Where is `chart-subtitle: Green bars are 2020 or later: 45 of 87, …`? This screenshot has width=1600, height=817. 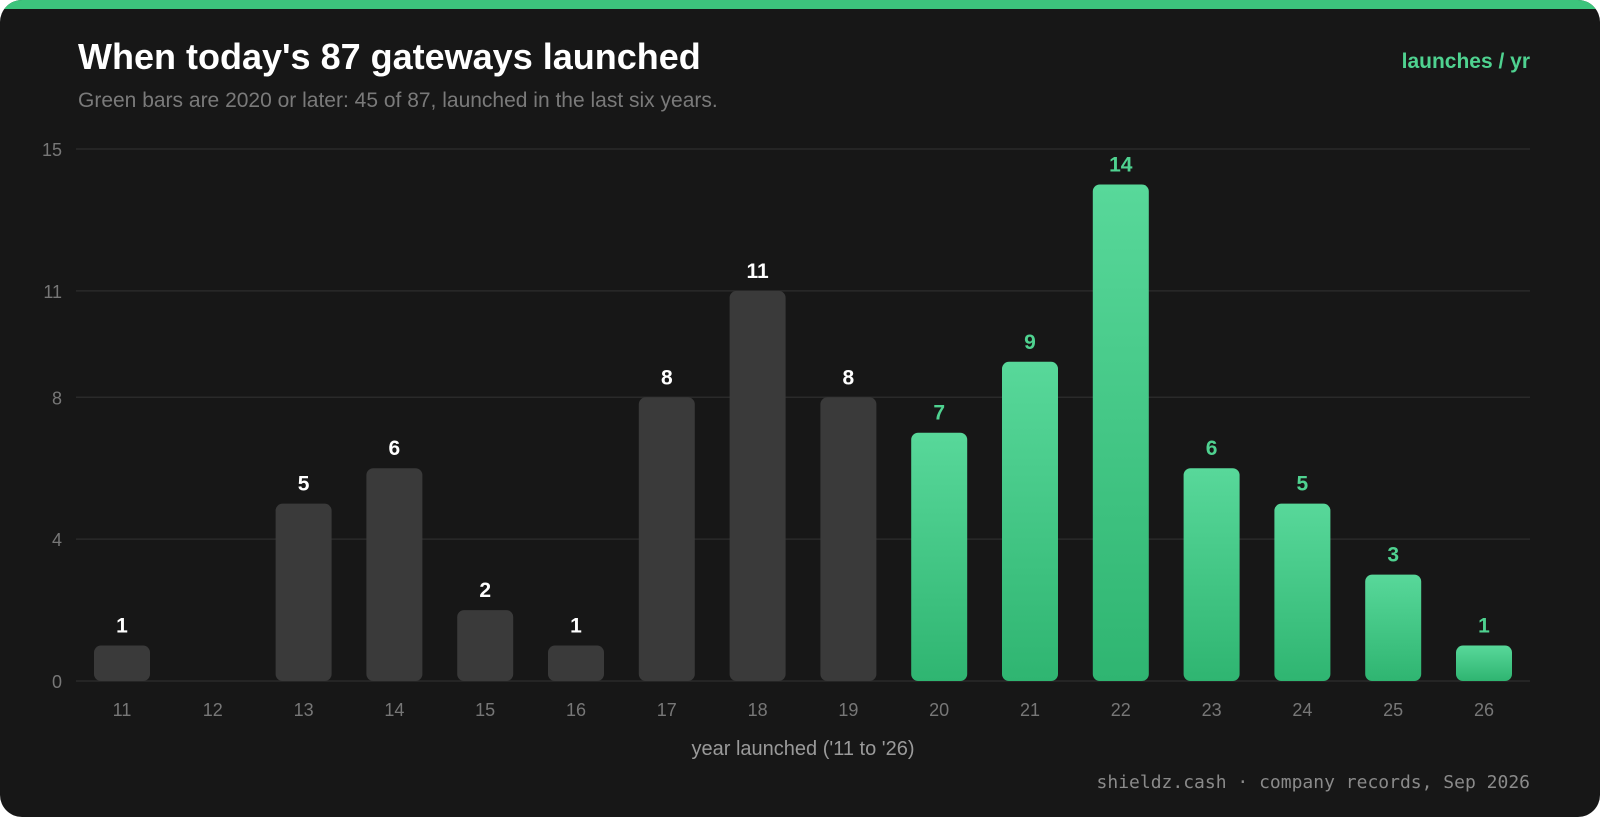 chart-subtitle: Green bars are 2020 or later: 45 of 87, … is located at coordinates (398, 100).